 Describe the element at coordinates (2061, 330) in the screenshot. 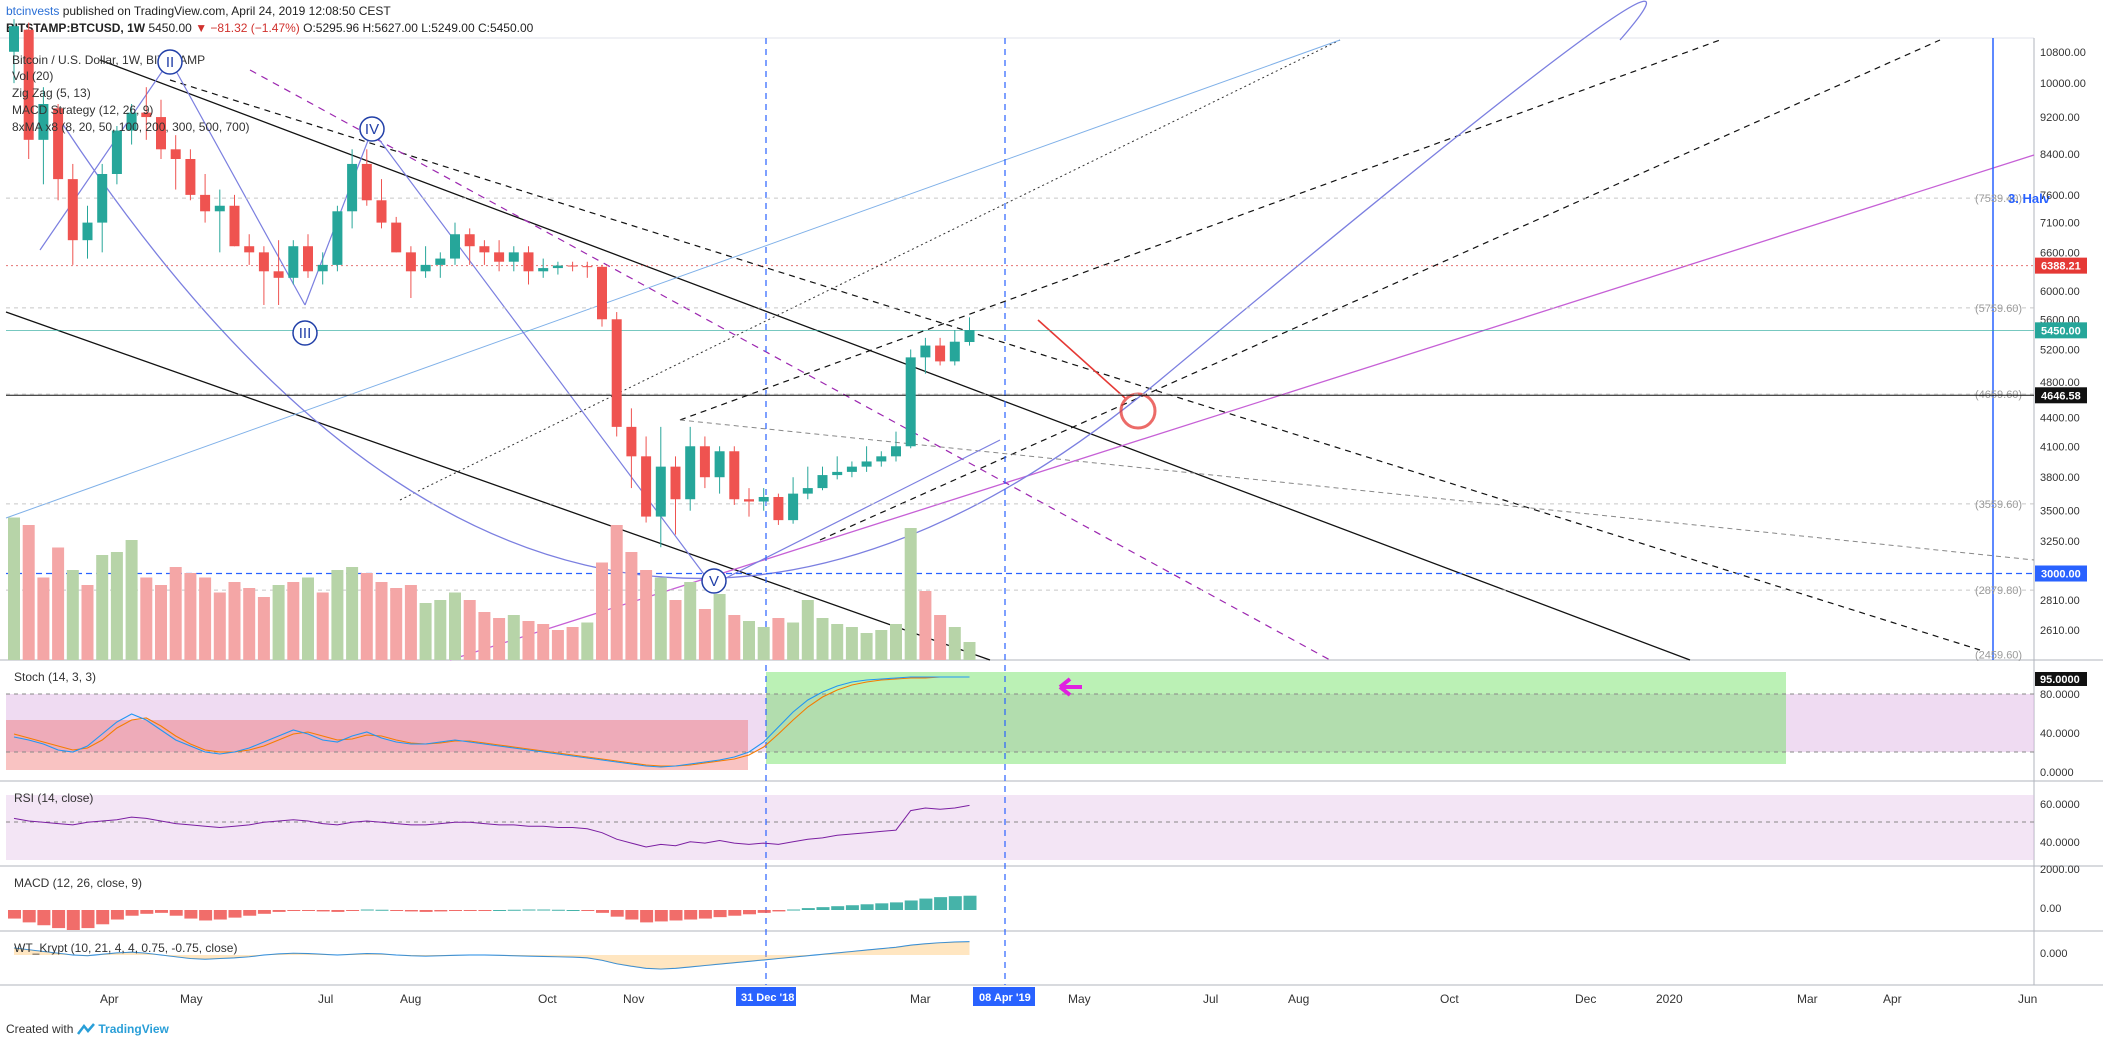

I see `price-tag` at that location.